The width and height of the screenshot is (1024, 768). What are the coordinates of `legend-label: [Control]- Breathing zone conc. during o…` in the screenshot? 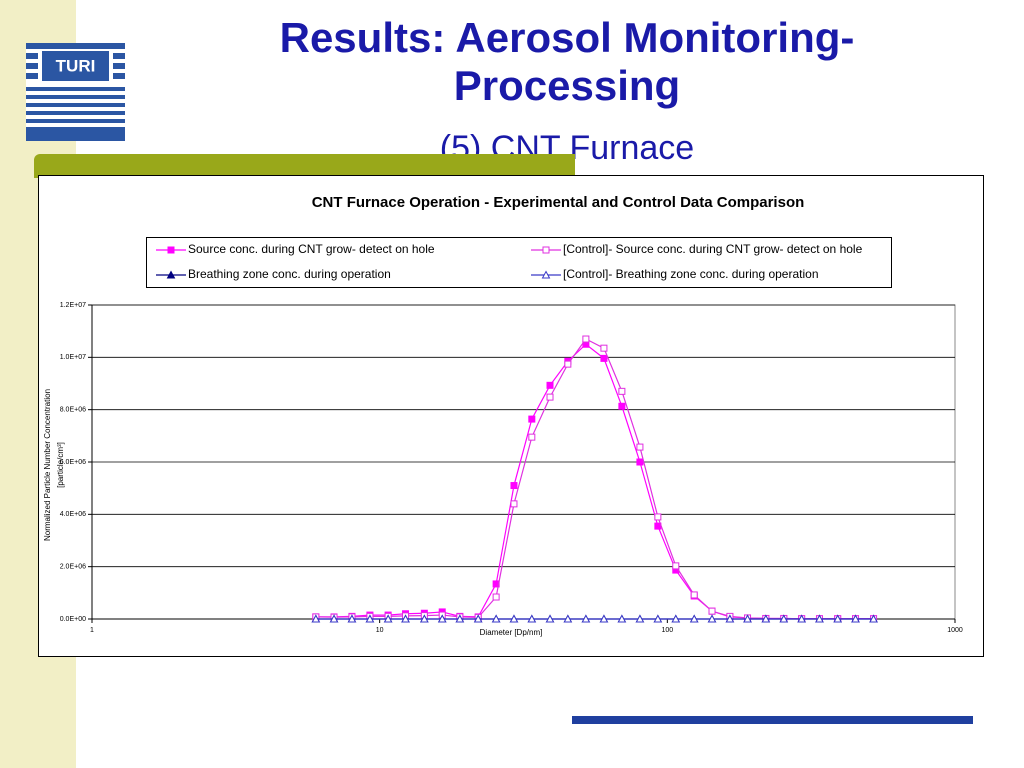 It's located at (691, 274).